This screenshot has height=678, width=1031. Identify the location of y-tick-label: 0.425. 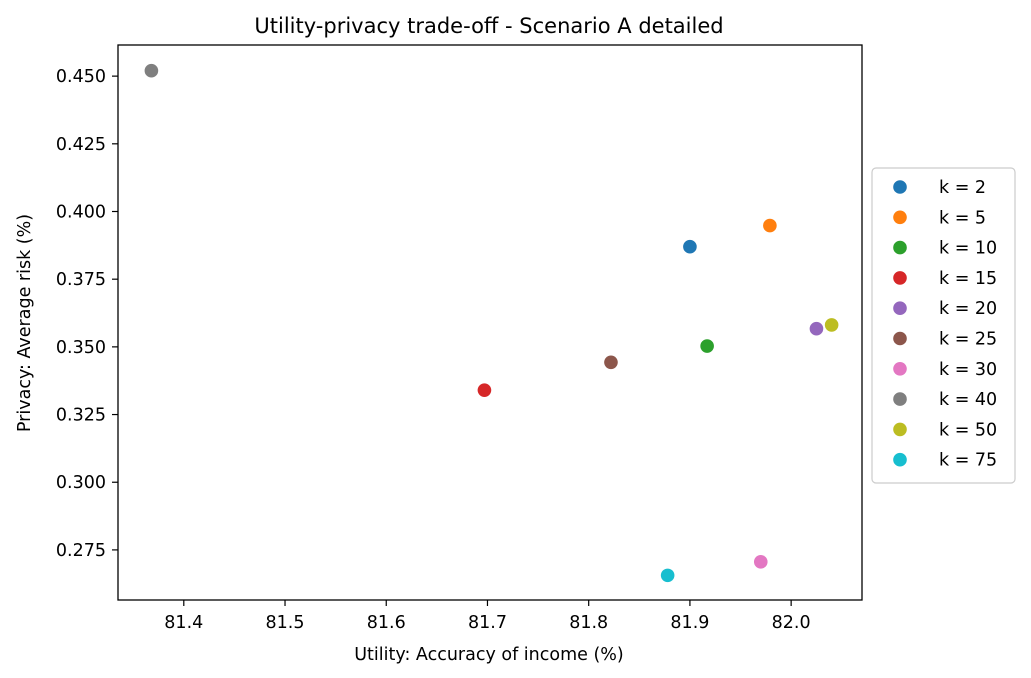
(81, 145).